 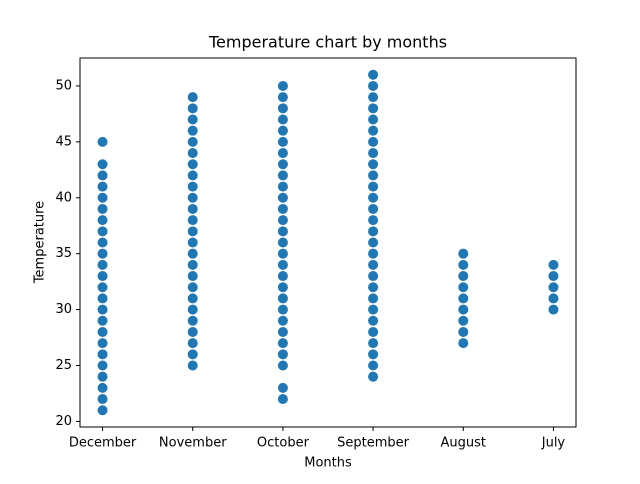 What do you see at coordinates (373, 443) in the screenshot?
I see `x-tick-label: September` at bounding box center [373, 443].